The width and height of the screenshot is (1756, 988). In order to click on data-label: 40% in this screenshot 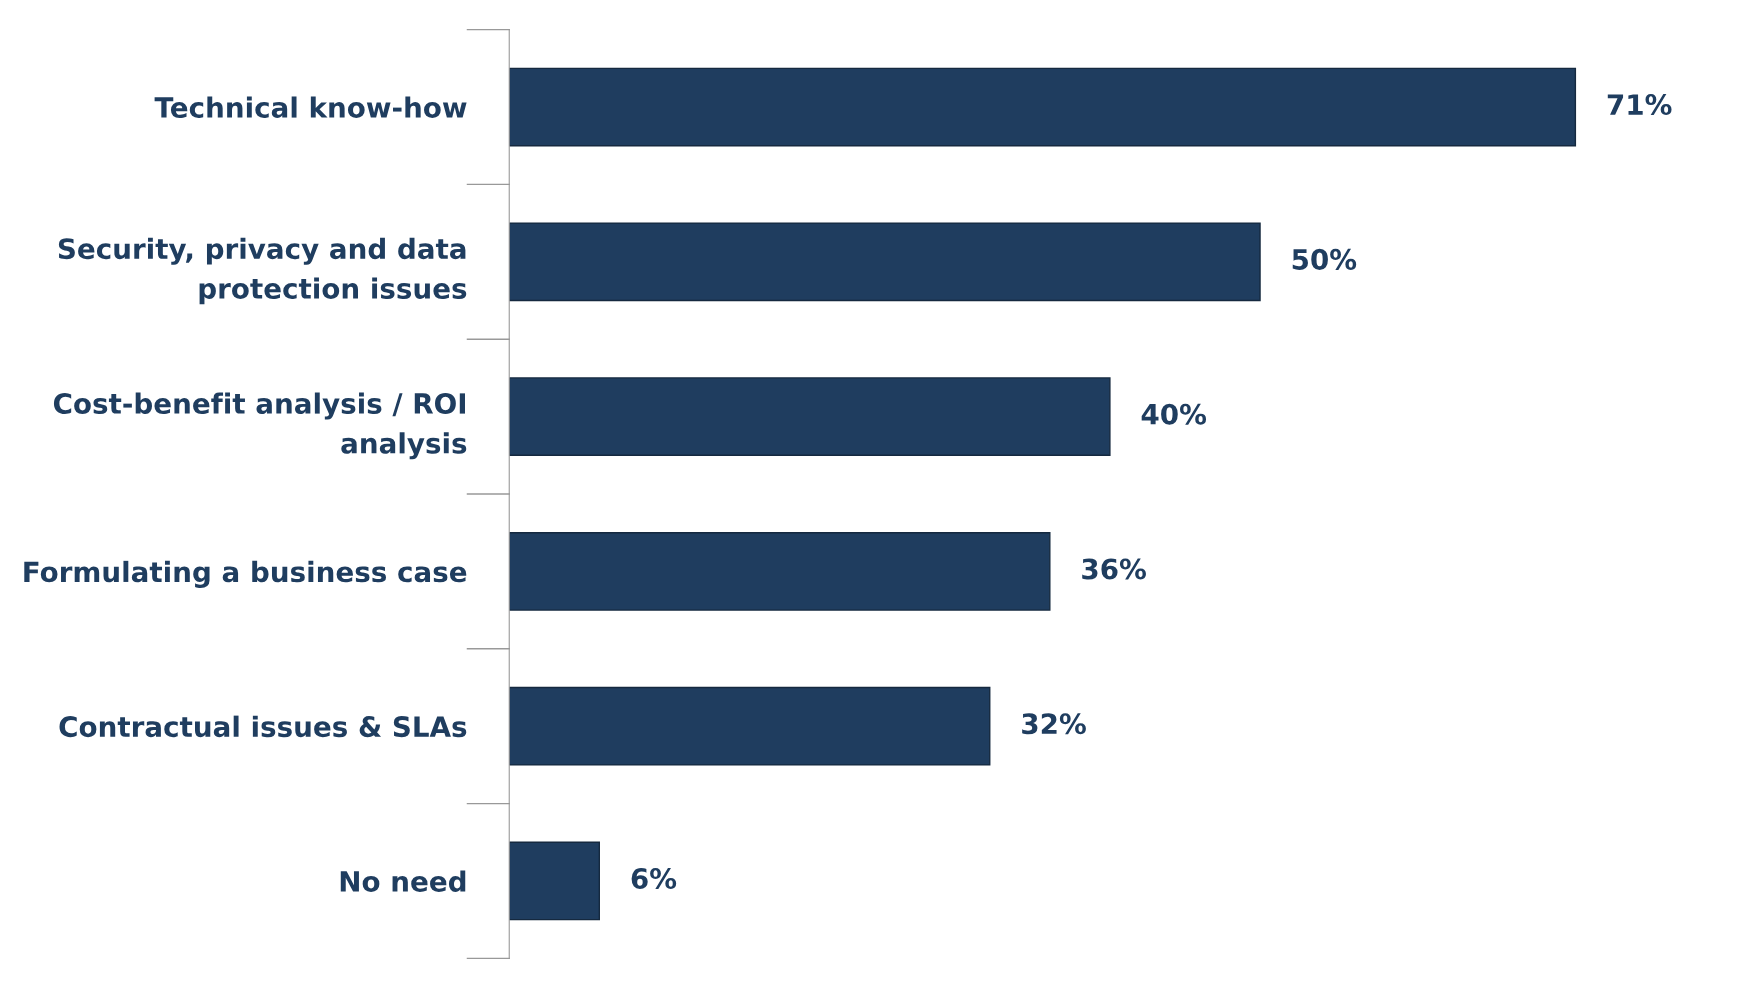, I will do `click(1174, 414)`.